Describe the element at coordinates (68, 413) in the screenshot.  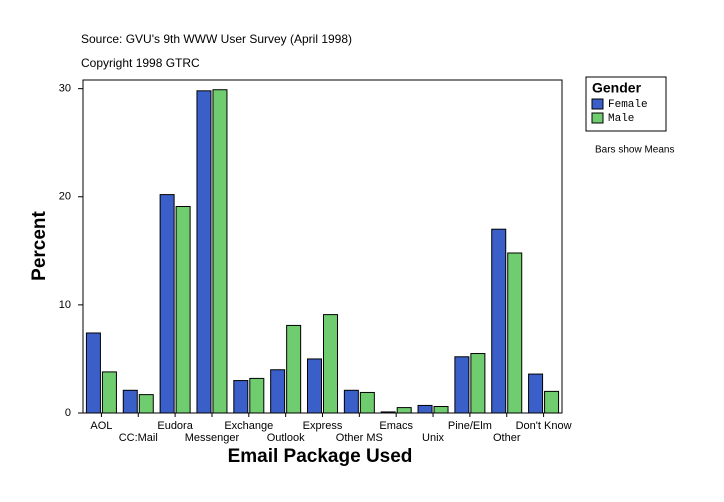
I see `y-tick-label: 0` at that location.